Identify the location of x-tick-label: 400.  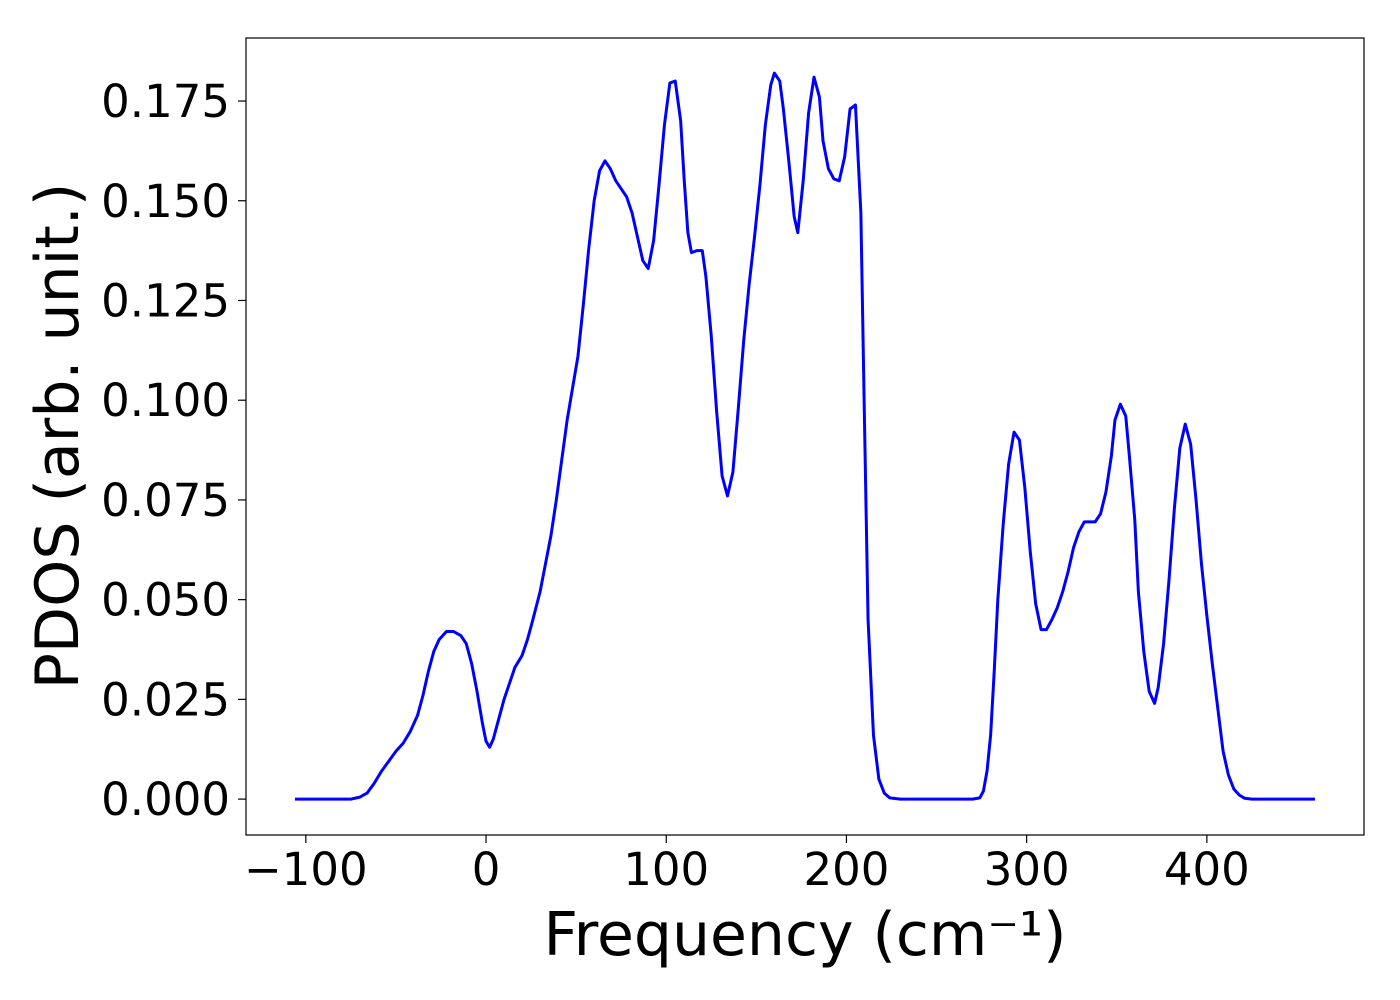
(1207, 869).